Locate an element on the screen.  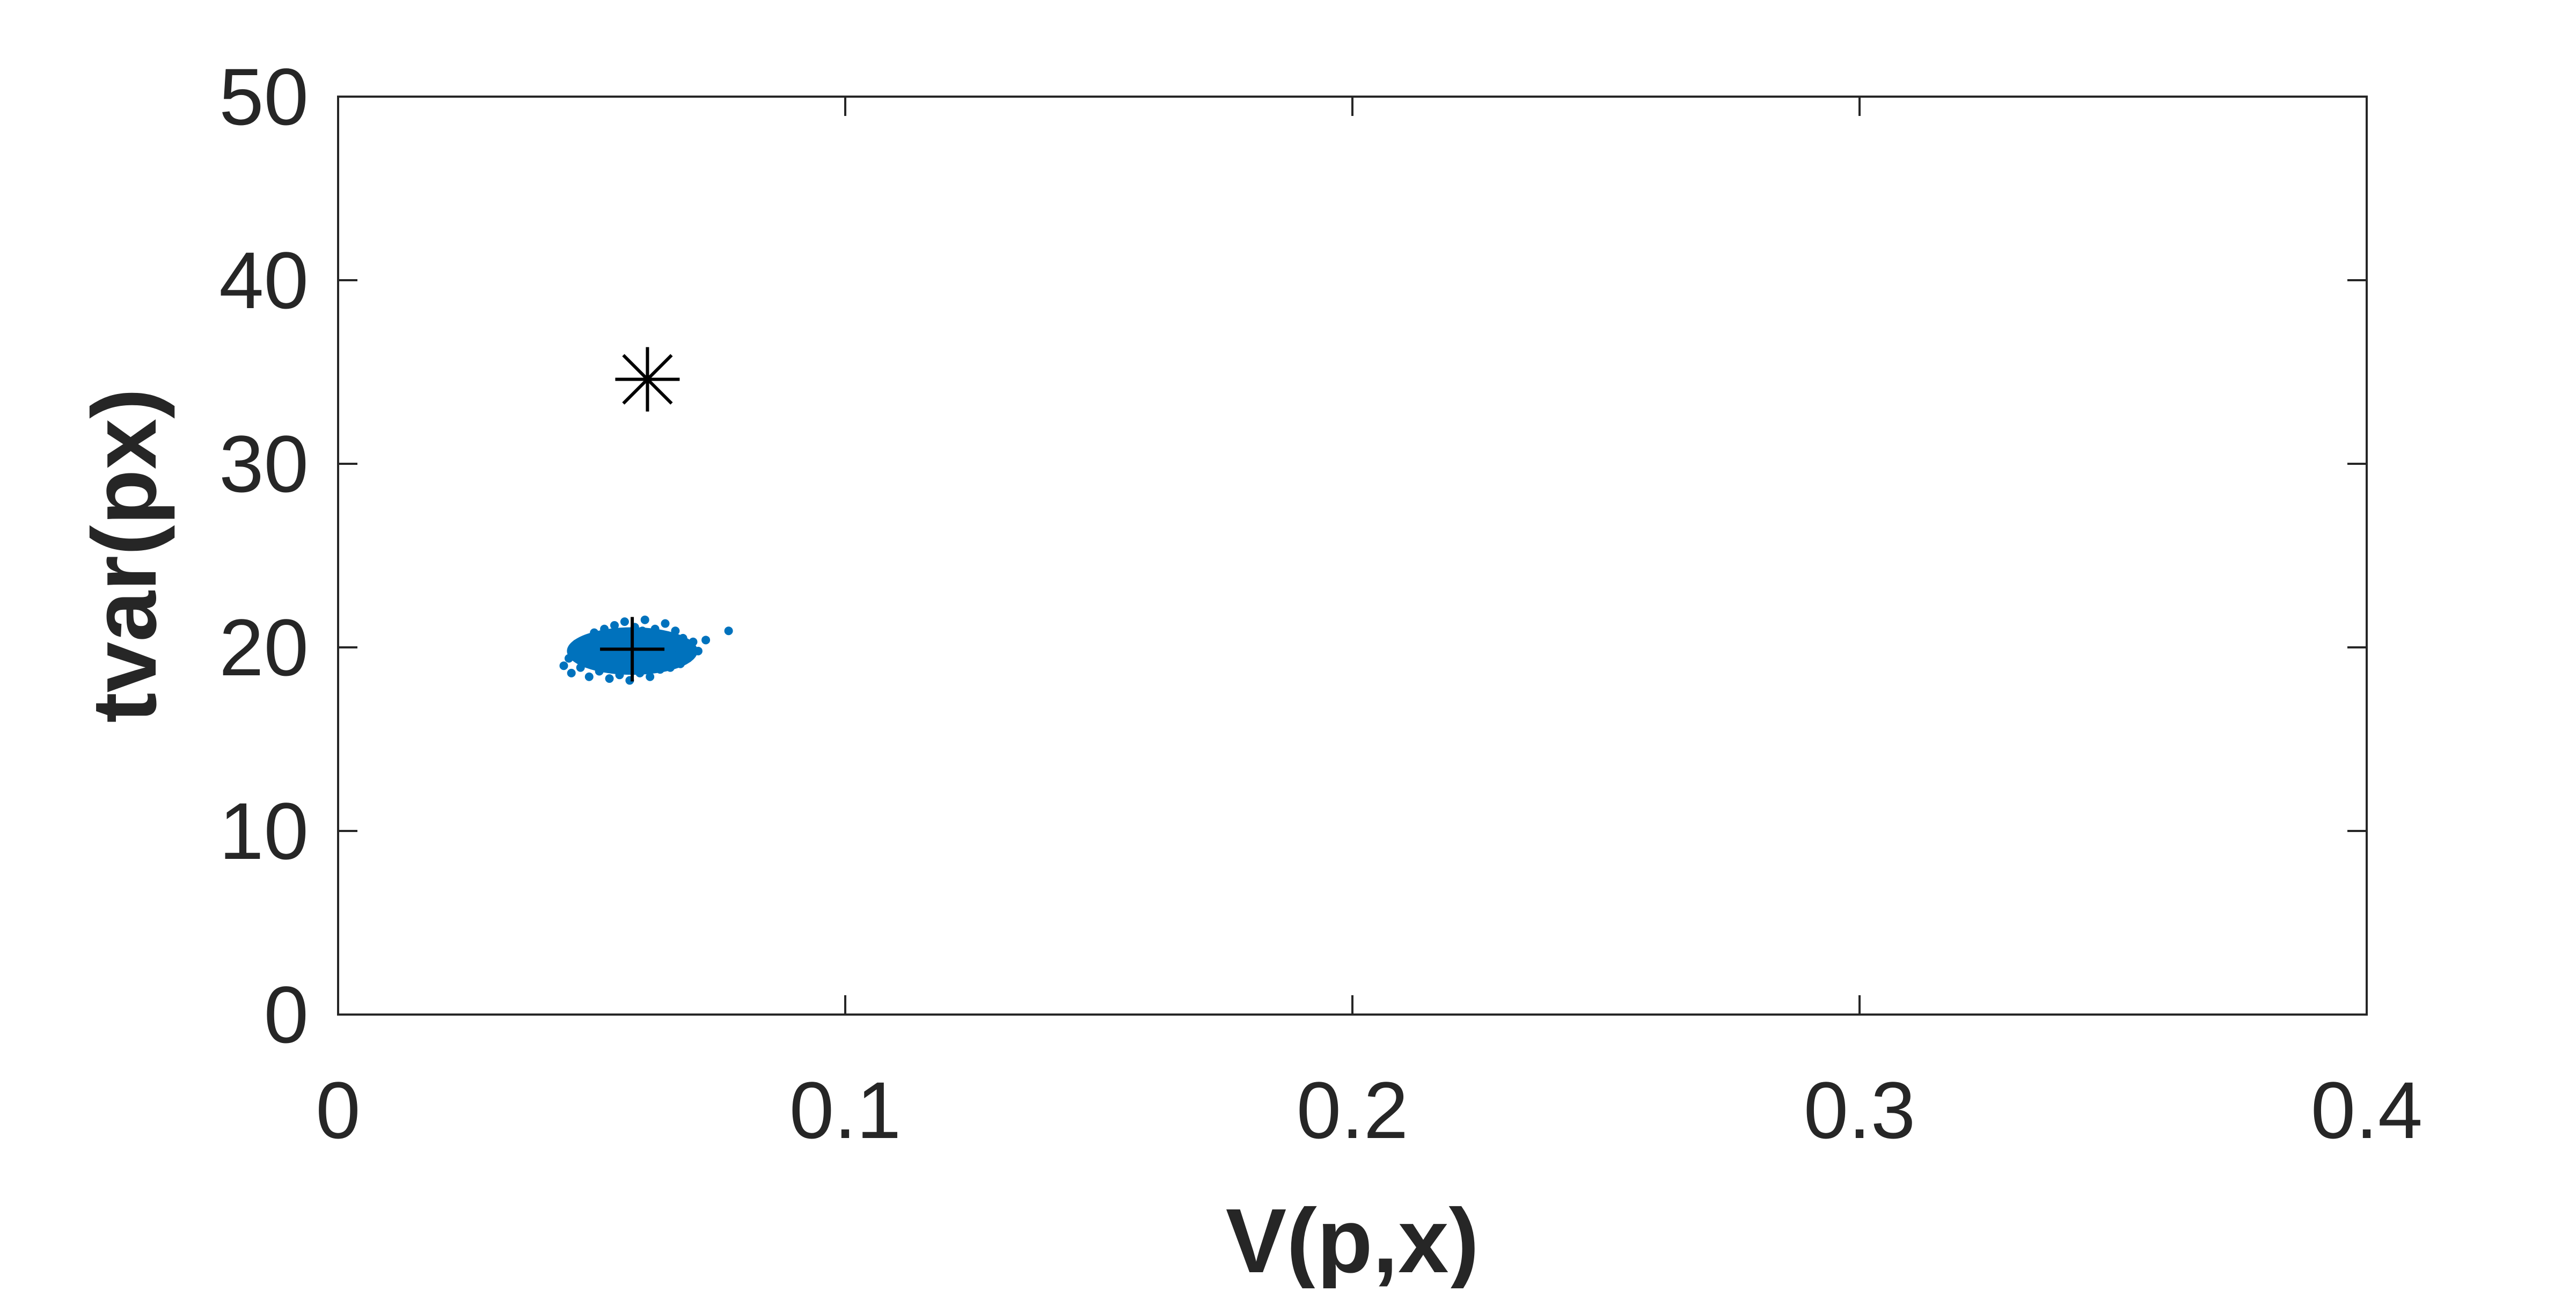
asterisk-marker is located at coordinates (647, 379).